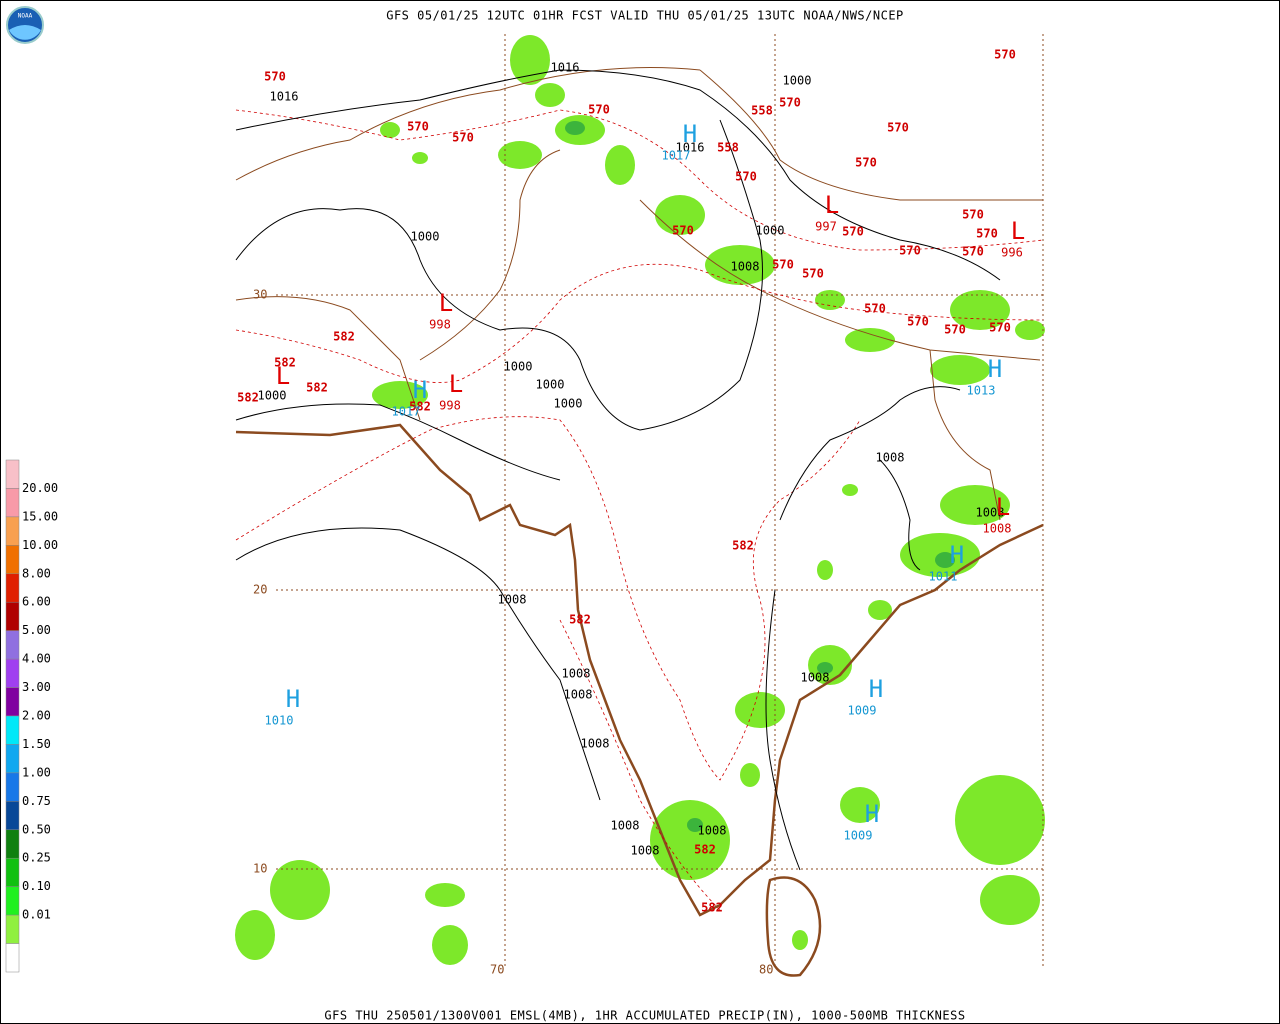 Image resolution: width=1280 pixels, height=1024 pixels. Describe the element at coordinates (36, 659) in the screenshot. I see `legend-label: 4.00` at that location.